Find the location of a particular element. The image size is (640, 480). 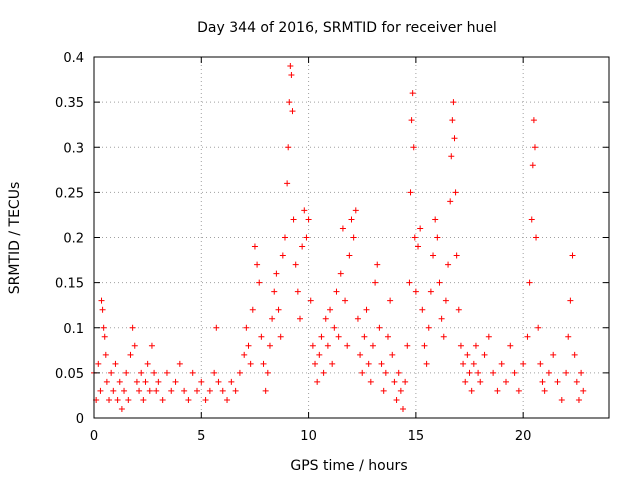

y-tick-label: 0.1 is located at coordinates (73, 329).